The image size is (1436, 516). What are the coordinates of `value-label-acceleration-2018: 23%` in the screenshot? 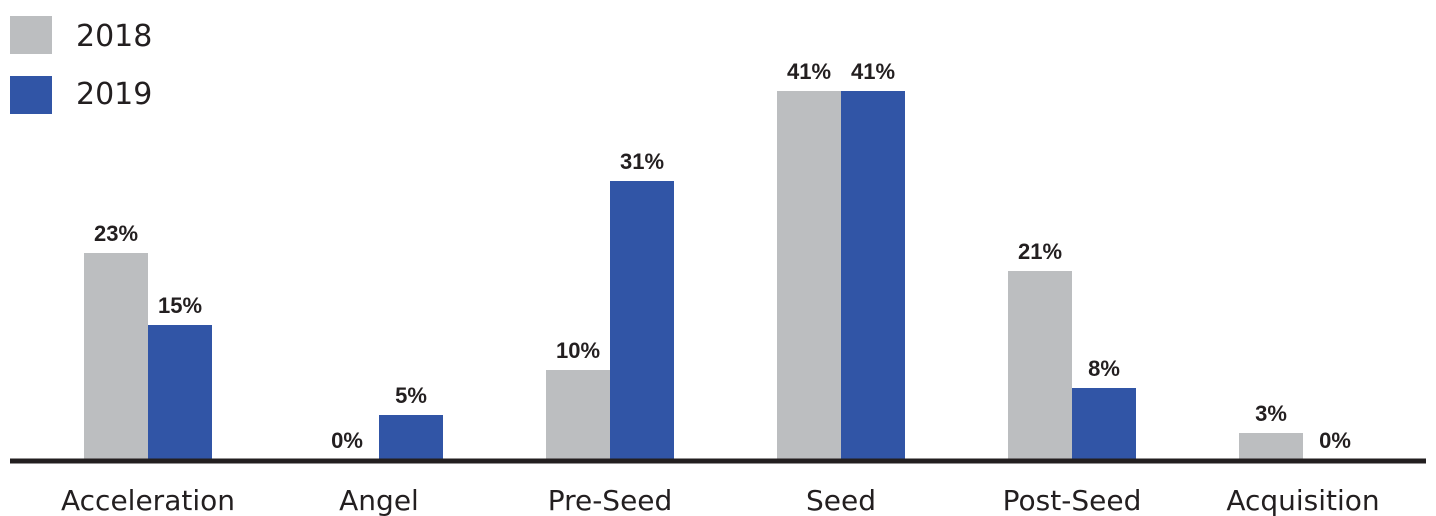 It's located at (116, 233).